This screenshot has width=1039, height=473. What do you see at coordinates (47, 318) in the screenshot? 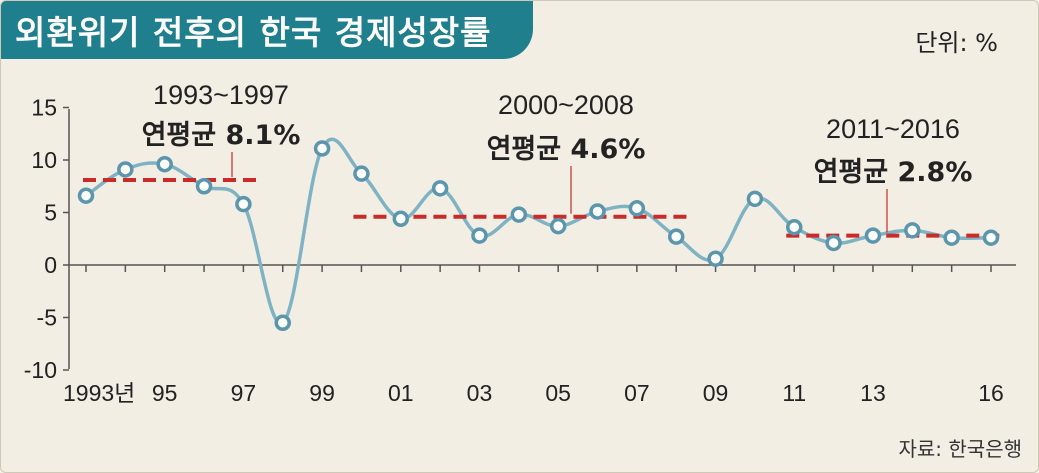
I see `y-tick-label: -5` at bounding box center [47, 318].